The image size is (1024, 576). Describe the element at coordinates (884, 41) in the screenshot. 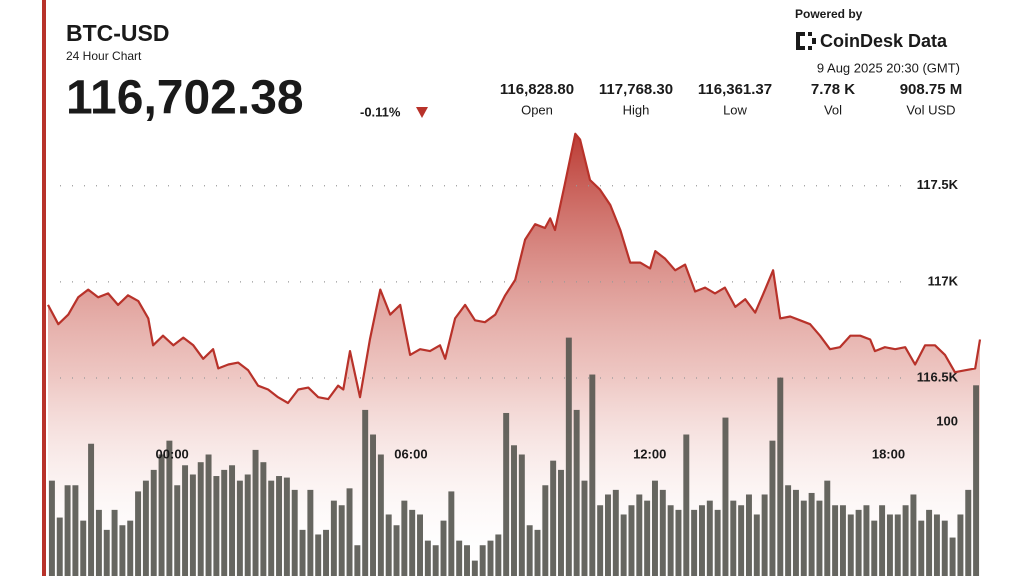

I see `brand: CoinDesk Data` at that location.